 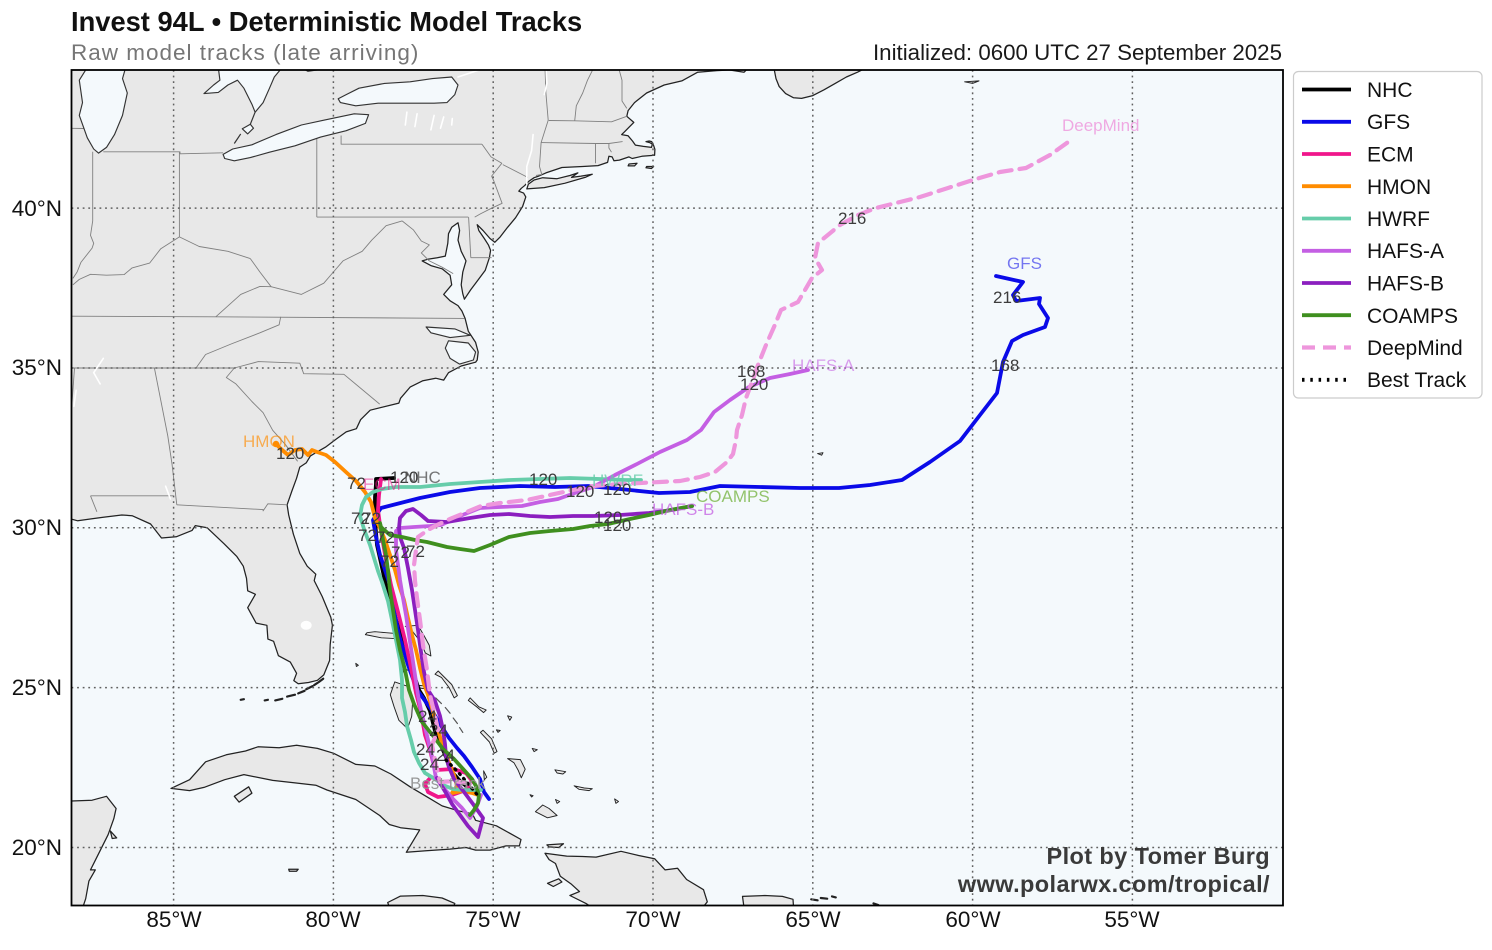 What do you see at coordinates (326, 21) in the screenshot?
I see `svg-text:Invest 94L • Deterministic Mod: Invest 94L • Deterministic Model Tracks` at bounding box center [326, 21].